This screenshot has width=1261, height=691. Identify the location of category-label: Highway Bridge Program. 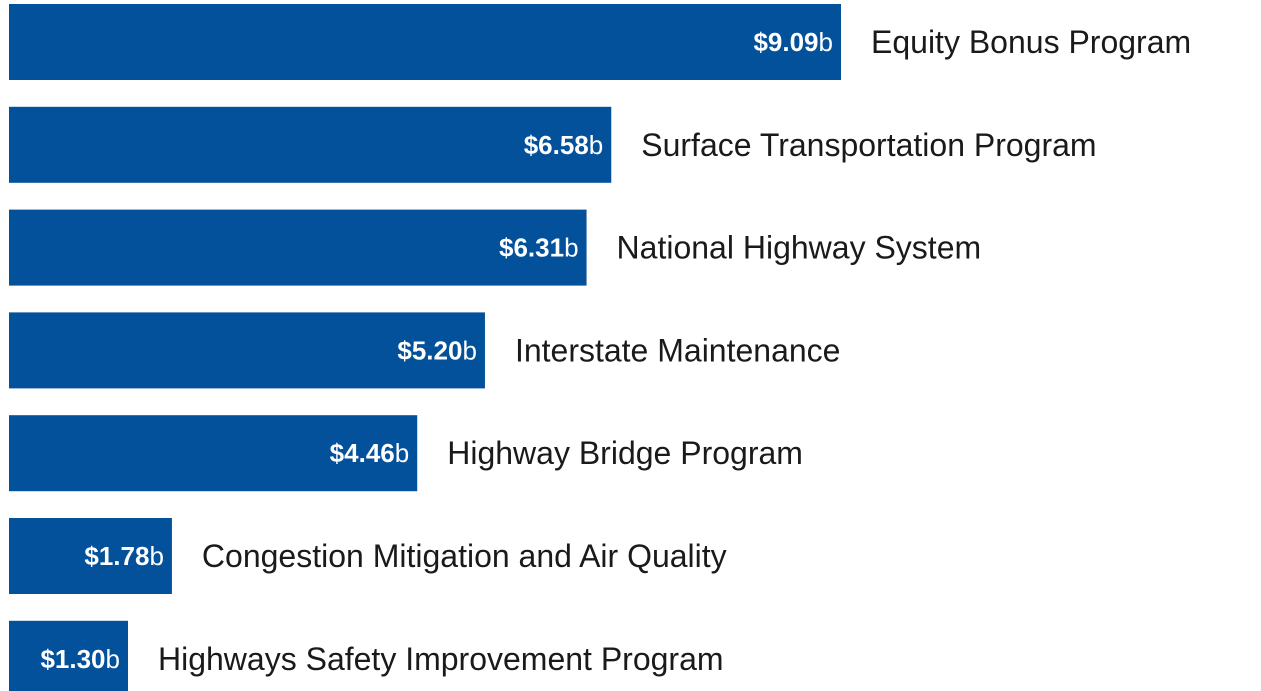
(625, 453).